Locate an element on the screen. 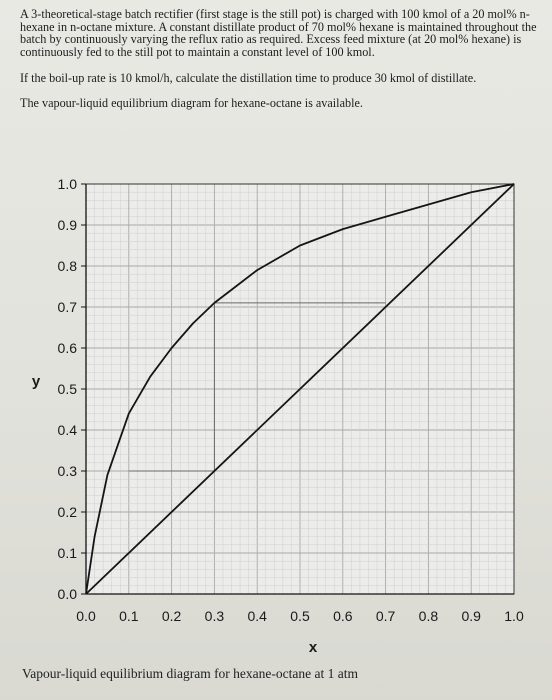  y-tick-label: 0.0 is located at coordinates (68, 594).